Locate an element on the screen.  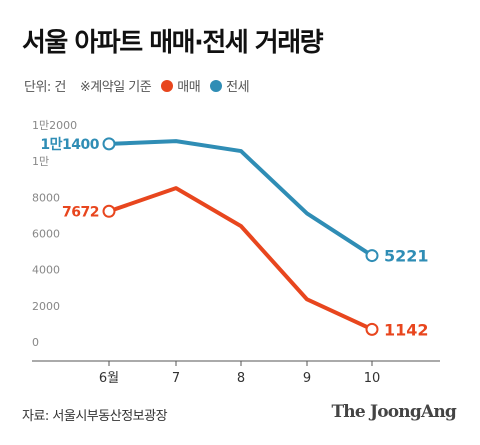
series-0-start-label: 7672 is located at coordinates (80, 212).